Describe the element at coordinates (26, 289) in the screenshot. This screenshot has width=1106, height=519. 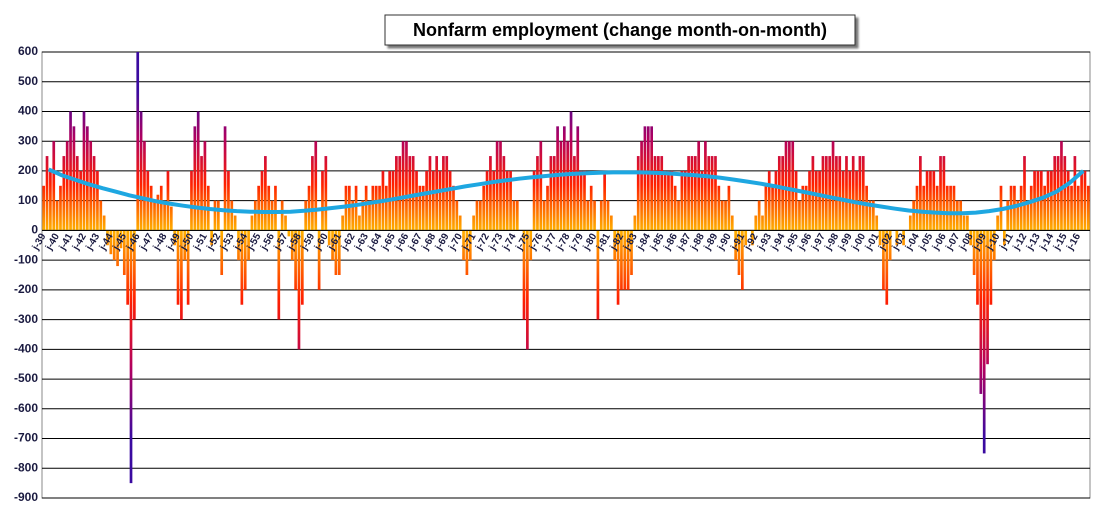
I see `y-tick-label: -200` at that location.